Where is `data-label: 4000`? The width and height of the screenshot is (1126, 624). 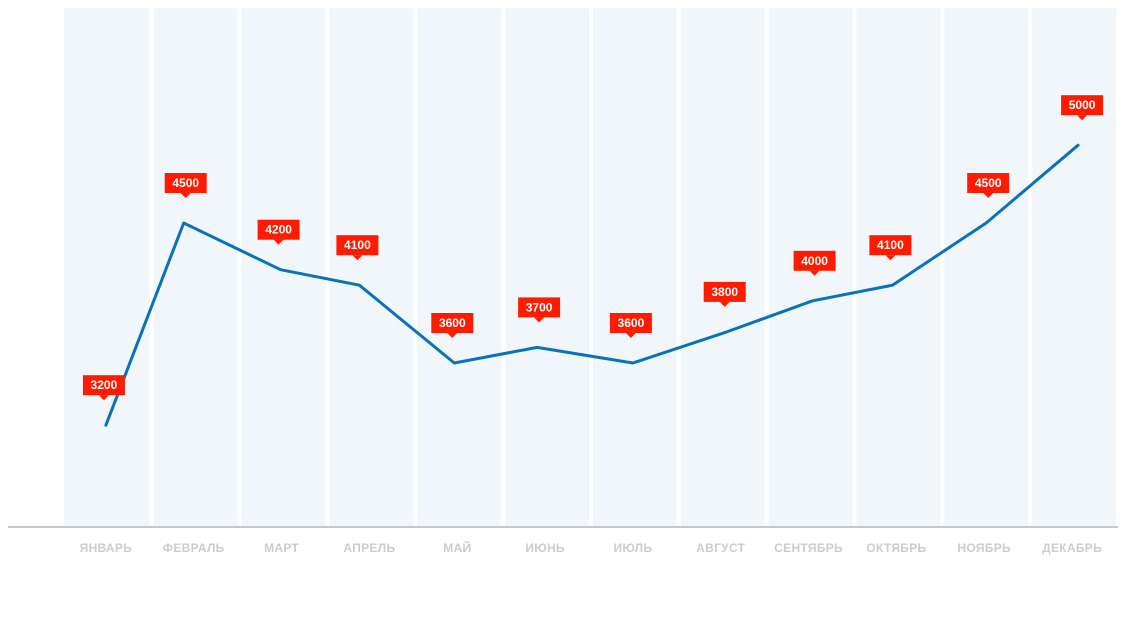
data-label: 4000 is located at coordinates (814, 263).